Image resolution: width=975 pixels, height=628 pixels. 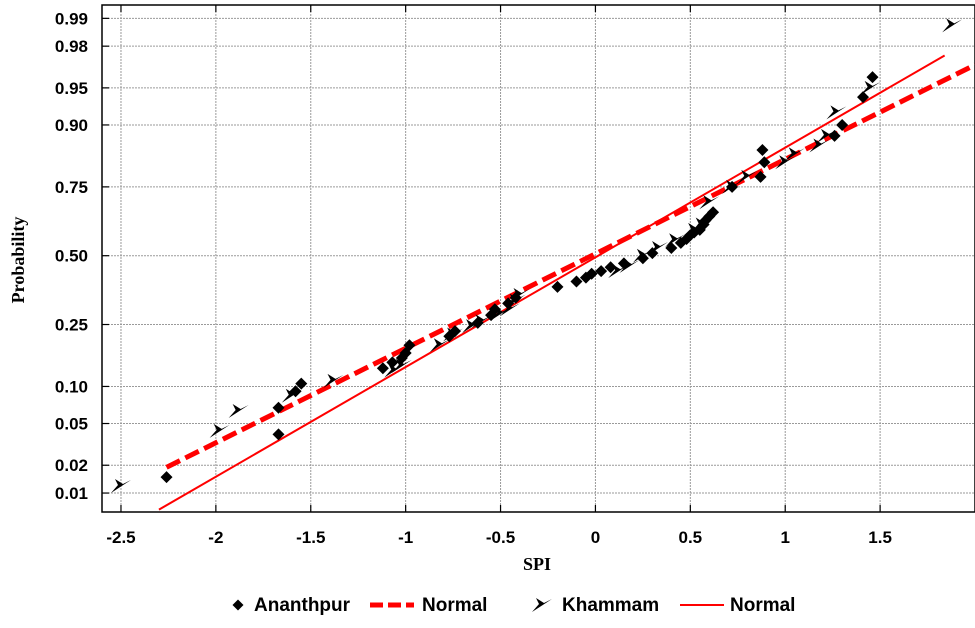 What do you see at coordinates (302, 605) in the screenshot?
I see `legend-label-ananthpur: Ananthpur` at bounding box center [302, 605].